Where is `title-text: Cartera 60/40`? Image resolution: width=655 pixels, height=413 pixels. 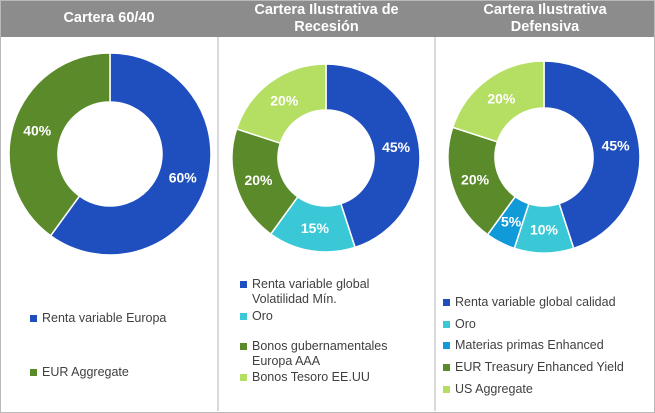 title-text: Cartera 60/40 is located at coordinates (109, 18).